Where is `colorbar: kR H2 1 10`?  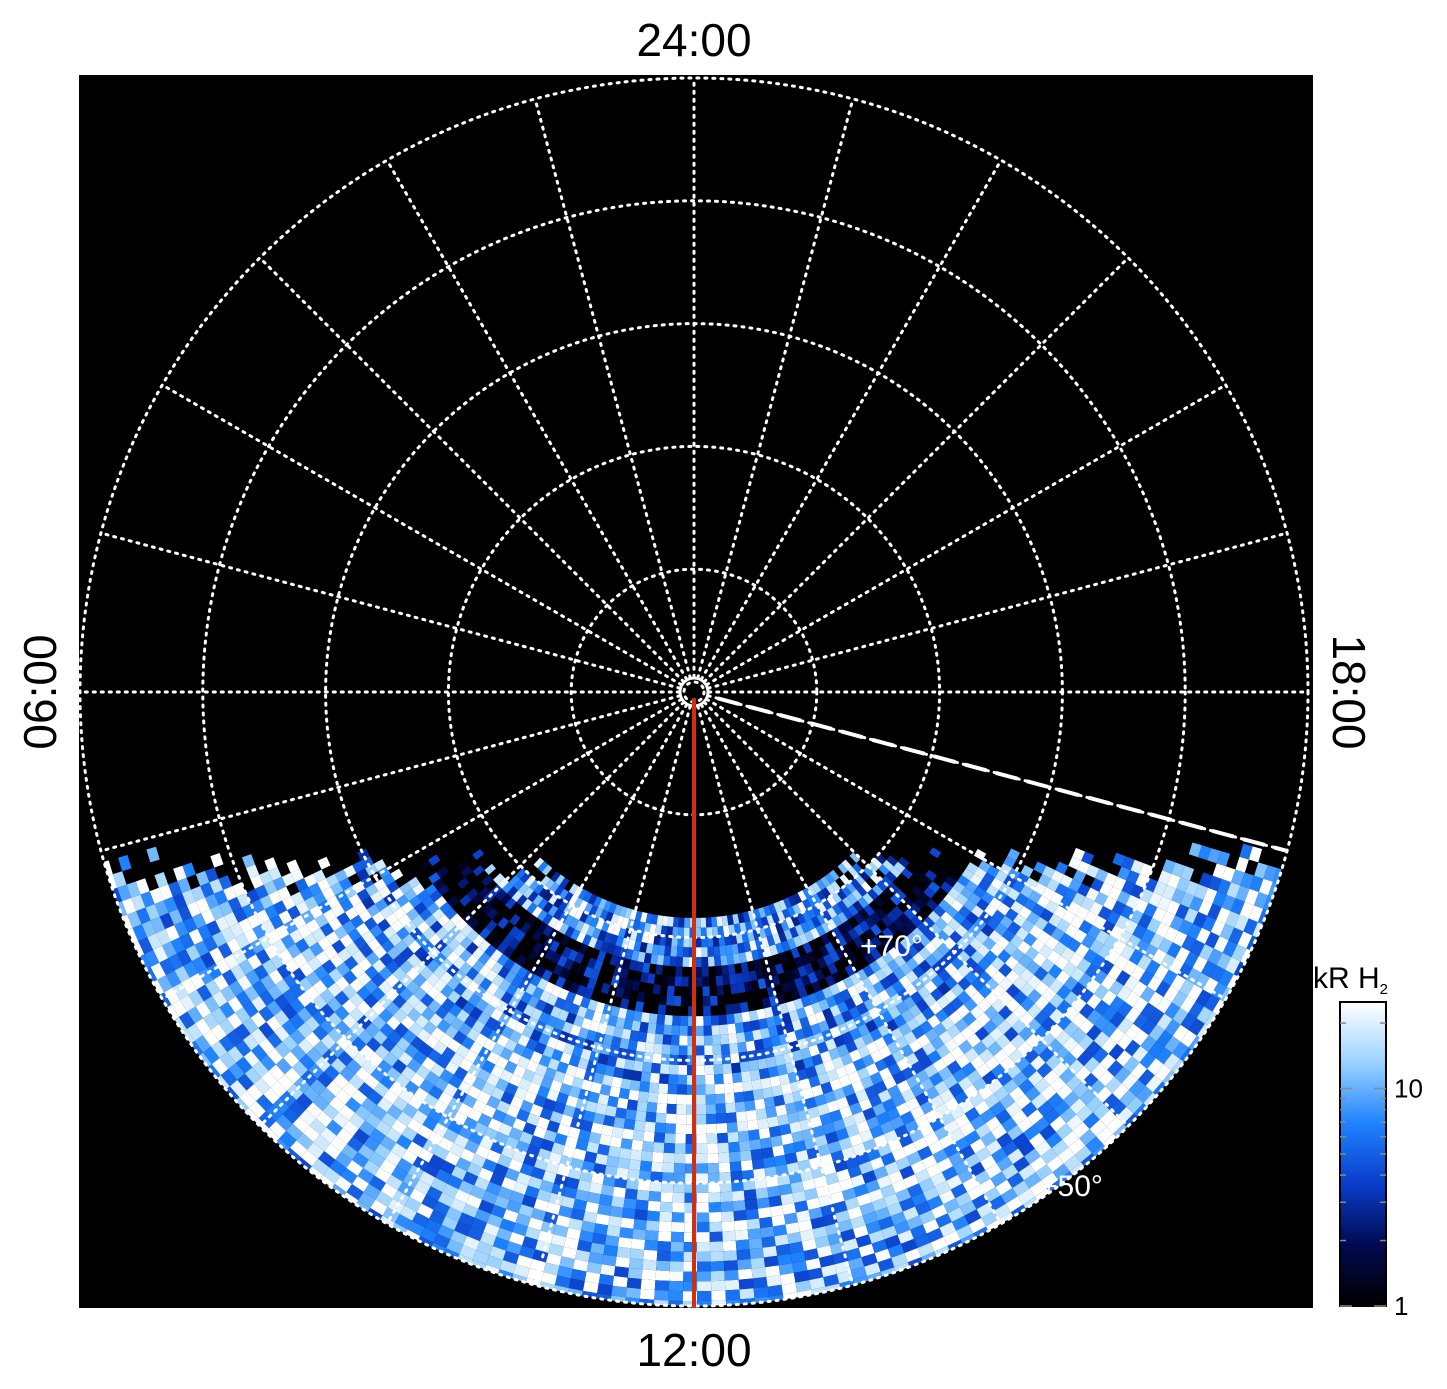
colorbar: kR H2 1 10 is located at coordinates (1368, 1141).